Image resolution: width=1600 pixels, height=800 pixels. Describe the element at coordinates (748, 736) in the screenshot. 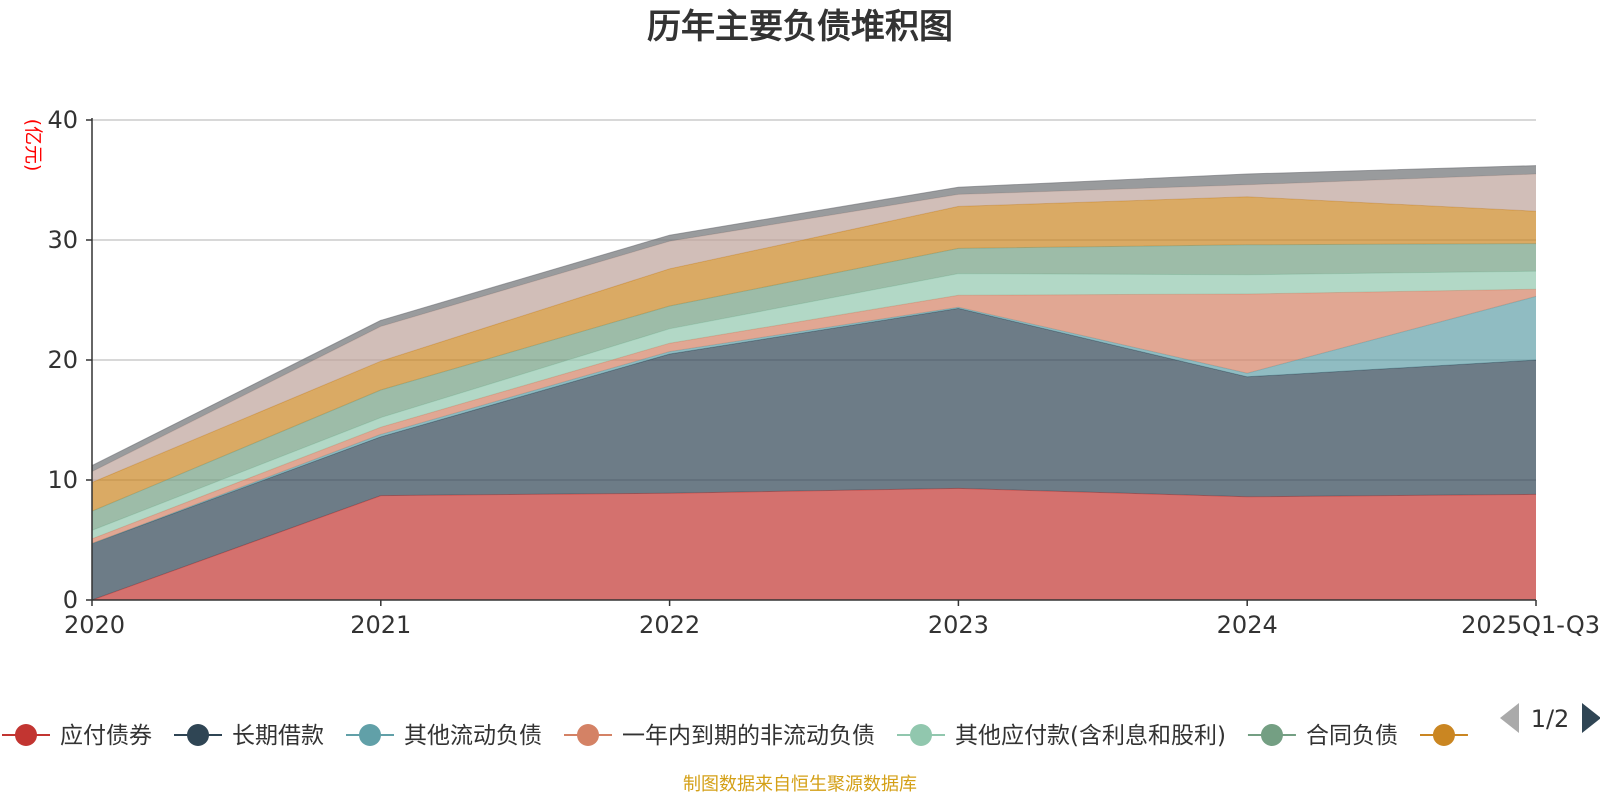

I see `legend-label: 一年内到期的非流动负债` at that location.